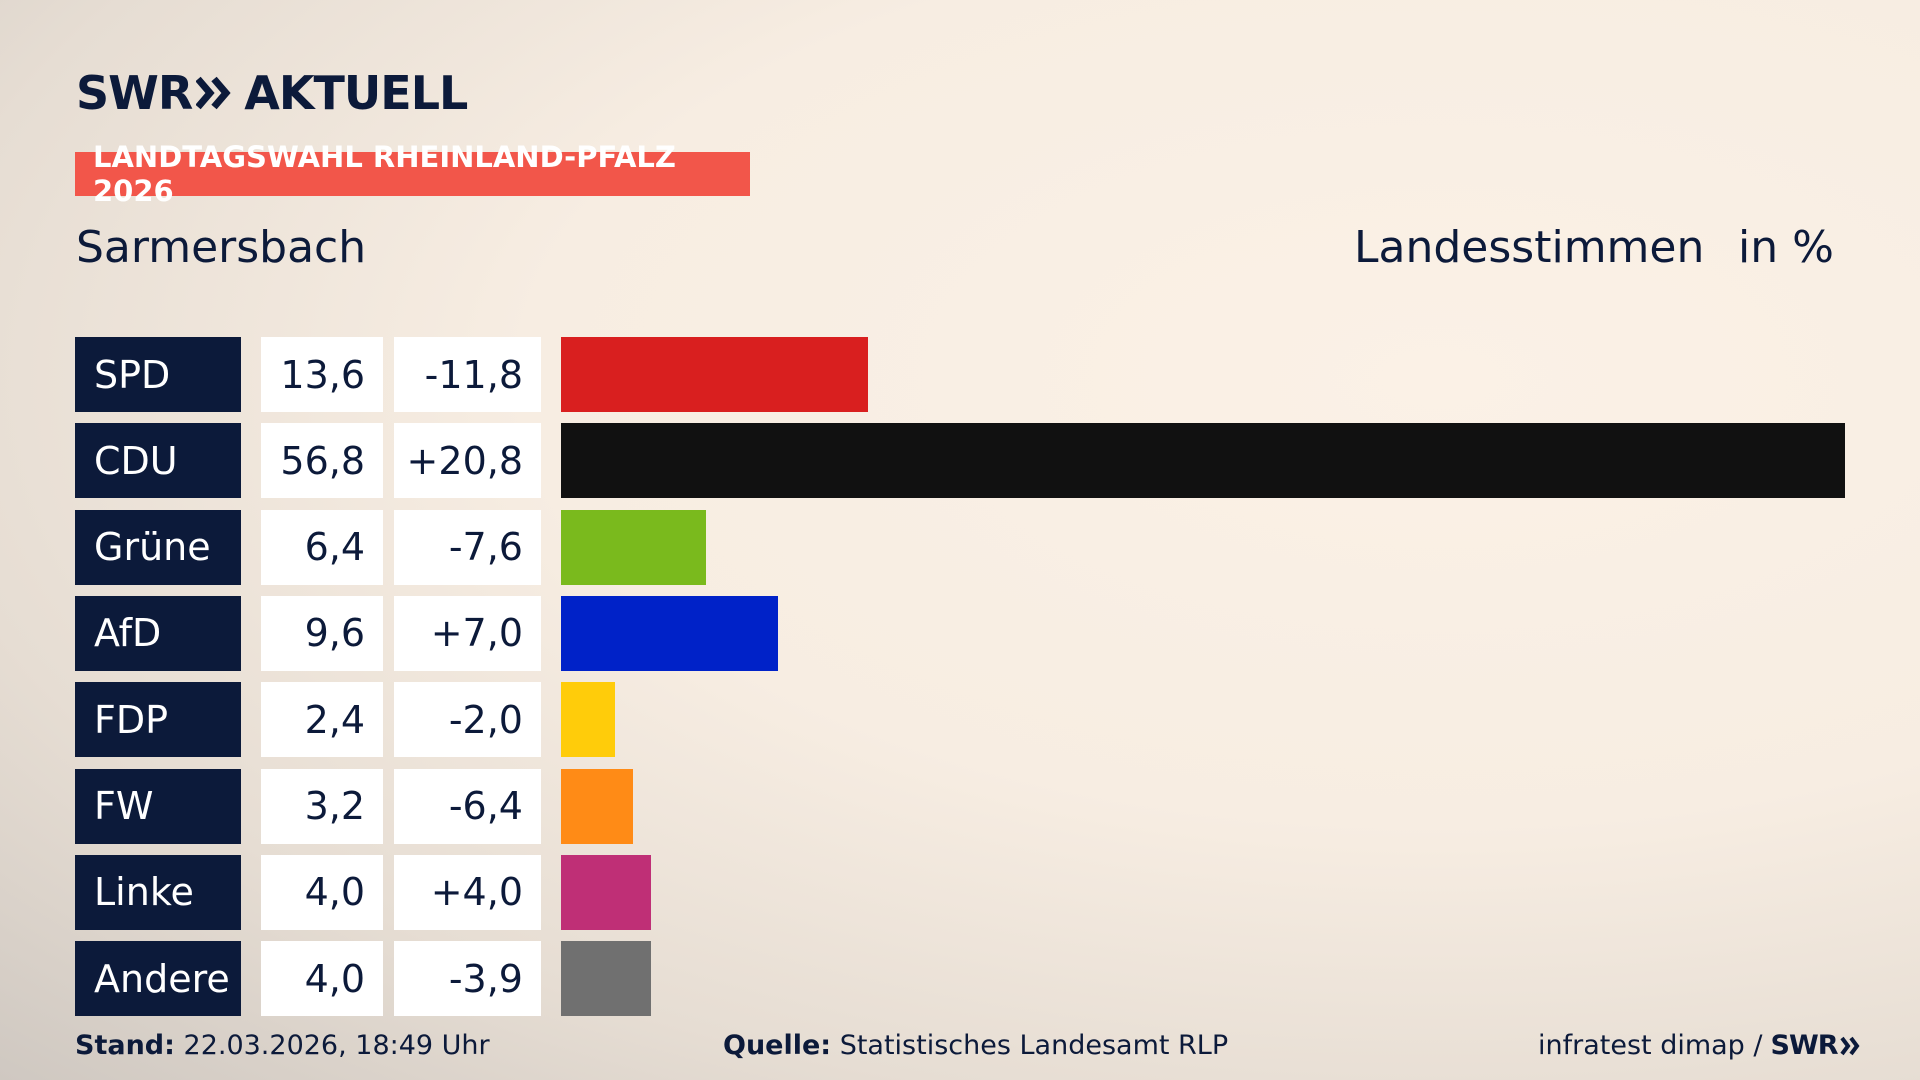 Image resolution: width=1920 pixels, height=1080 pixels. I want to click on party-label: Grüne, so click(158, 547).